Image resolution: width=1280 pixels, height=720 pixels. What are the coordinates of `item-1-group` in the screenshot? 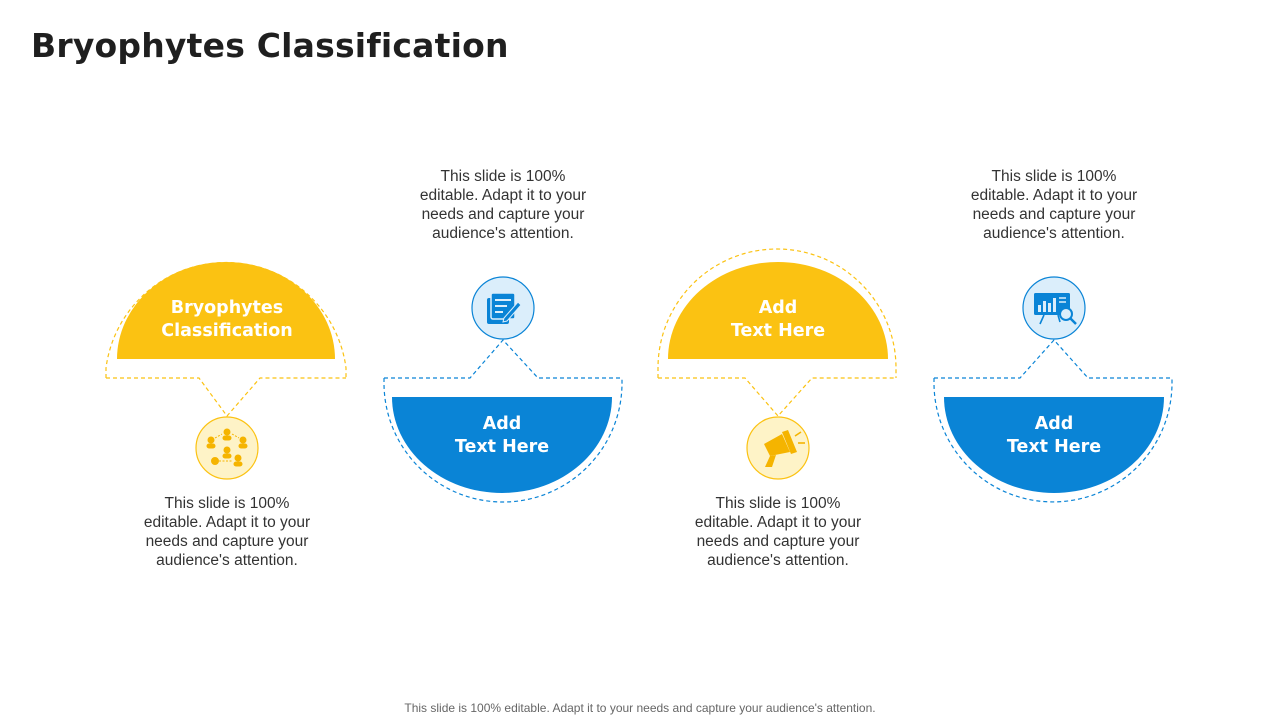 It's located at (226, 371).